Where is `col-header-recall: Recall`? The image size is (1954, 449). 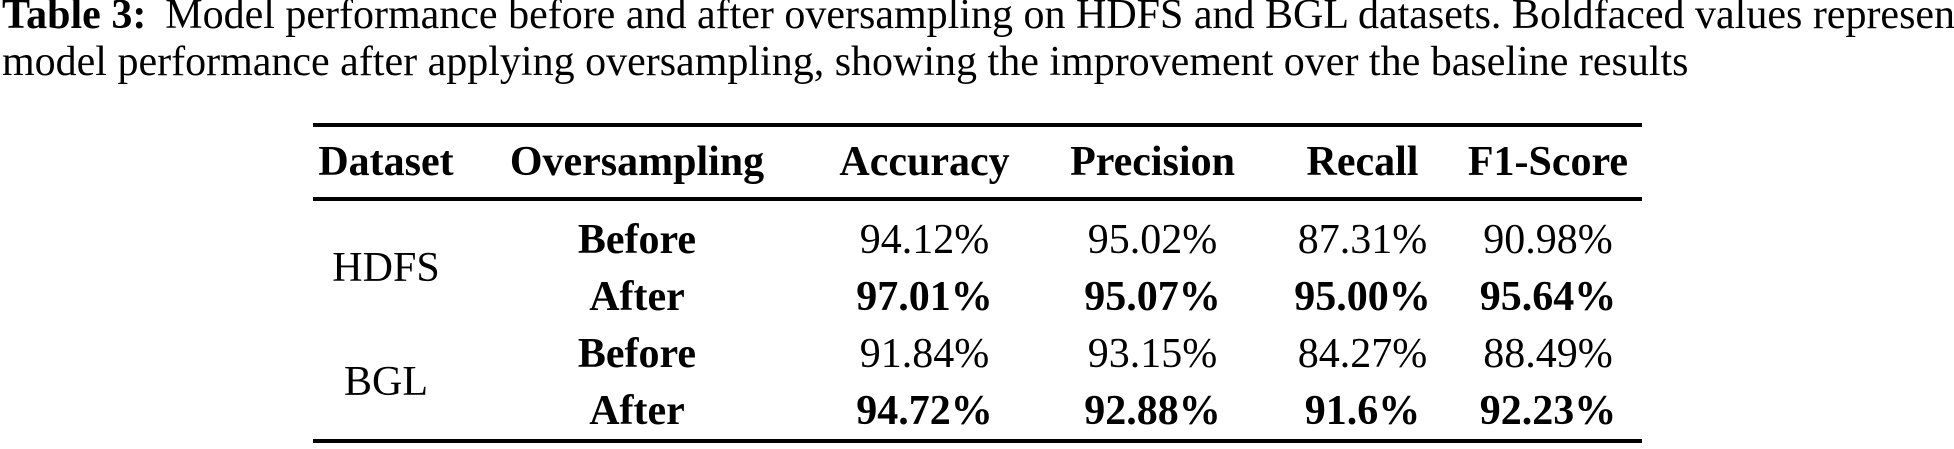
col-header-recall: Recall is located at coordinates (1362, 163).